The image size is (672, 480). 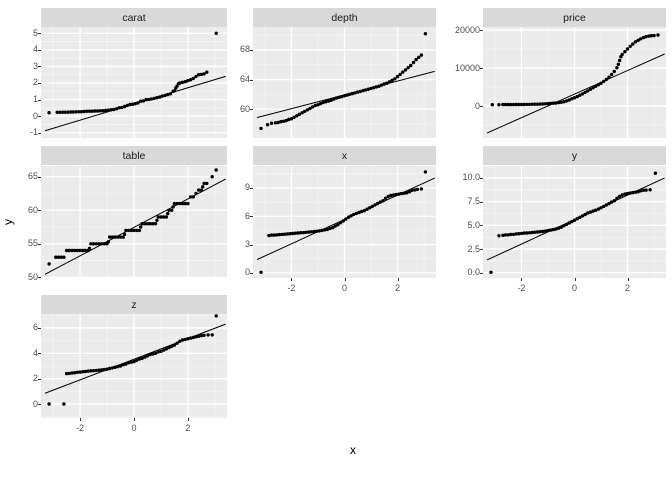 I want to click on facet-strip-label: depth, so click(x=344, y=17).